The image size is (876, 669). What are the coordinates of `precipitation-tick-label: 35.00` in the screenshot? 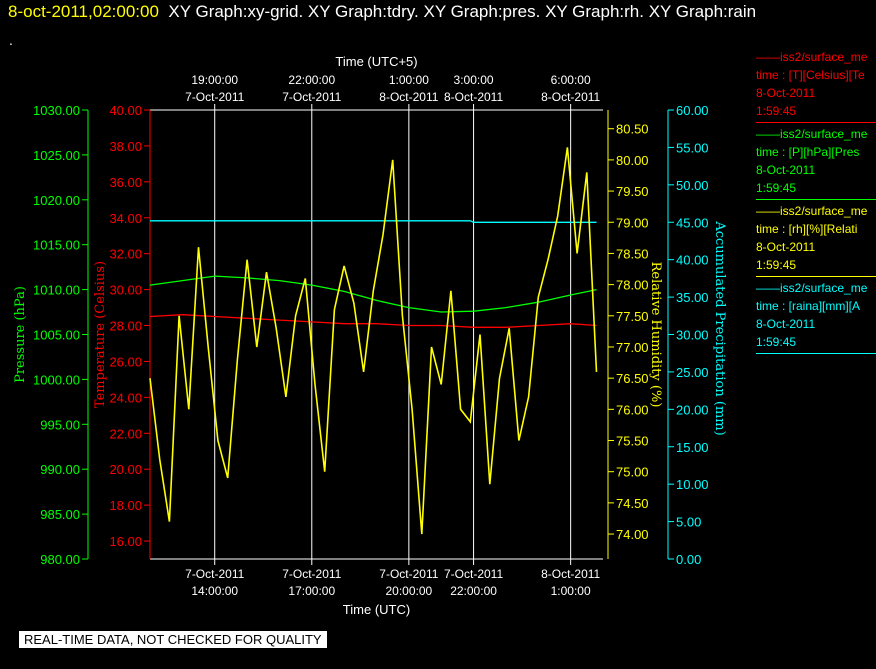 It's located at (692, 297).